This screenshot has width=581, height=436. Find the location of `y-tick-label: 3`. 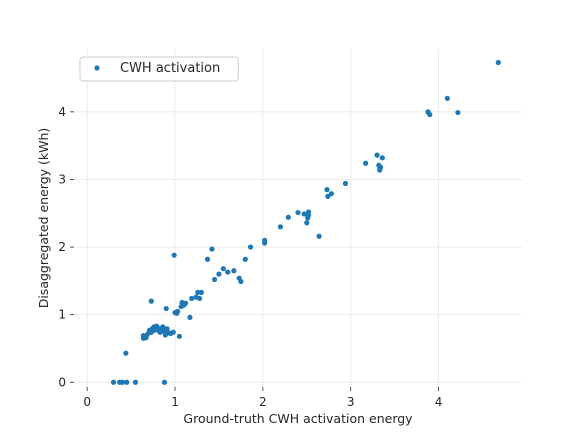

y-tick-label: 3 is located at coordinates (62, 179).